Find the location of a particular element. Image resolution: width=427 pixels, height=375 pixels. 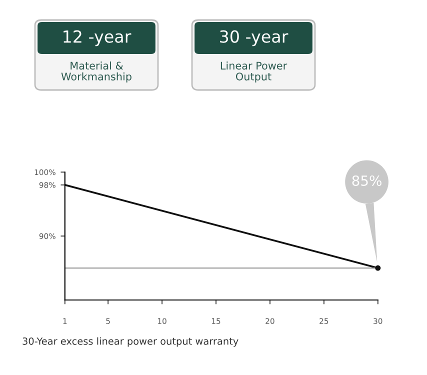

text: Linear Power Output is located at coordinates (254, 72).